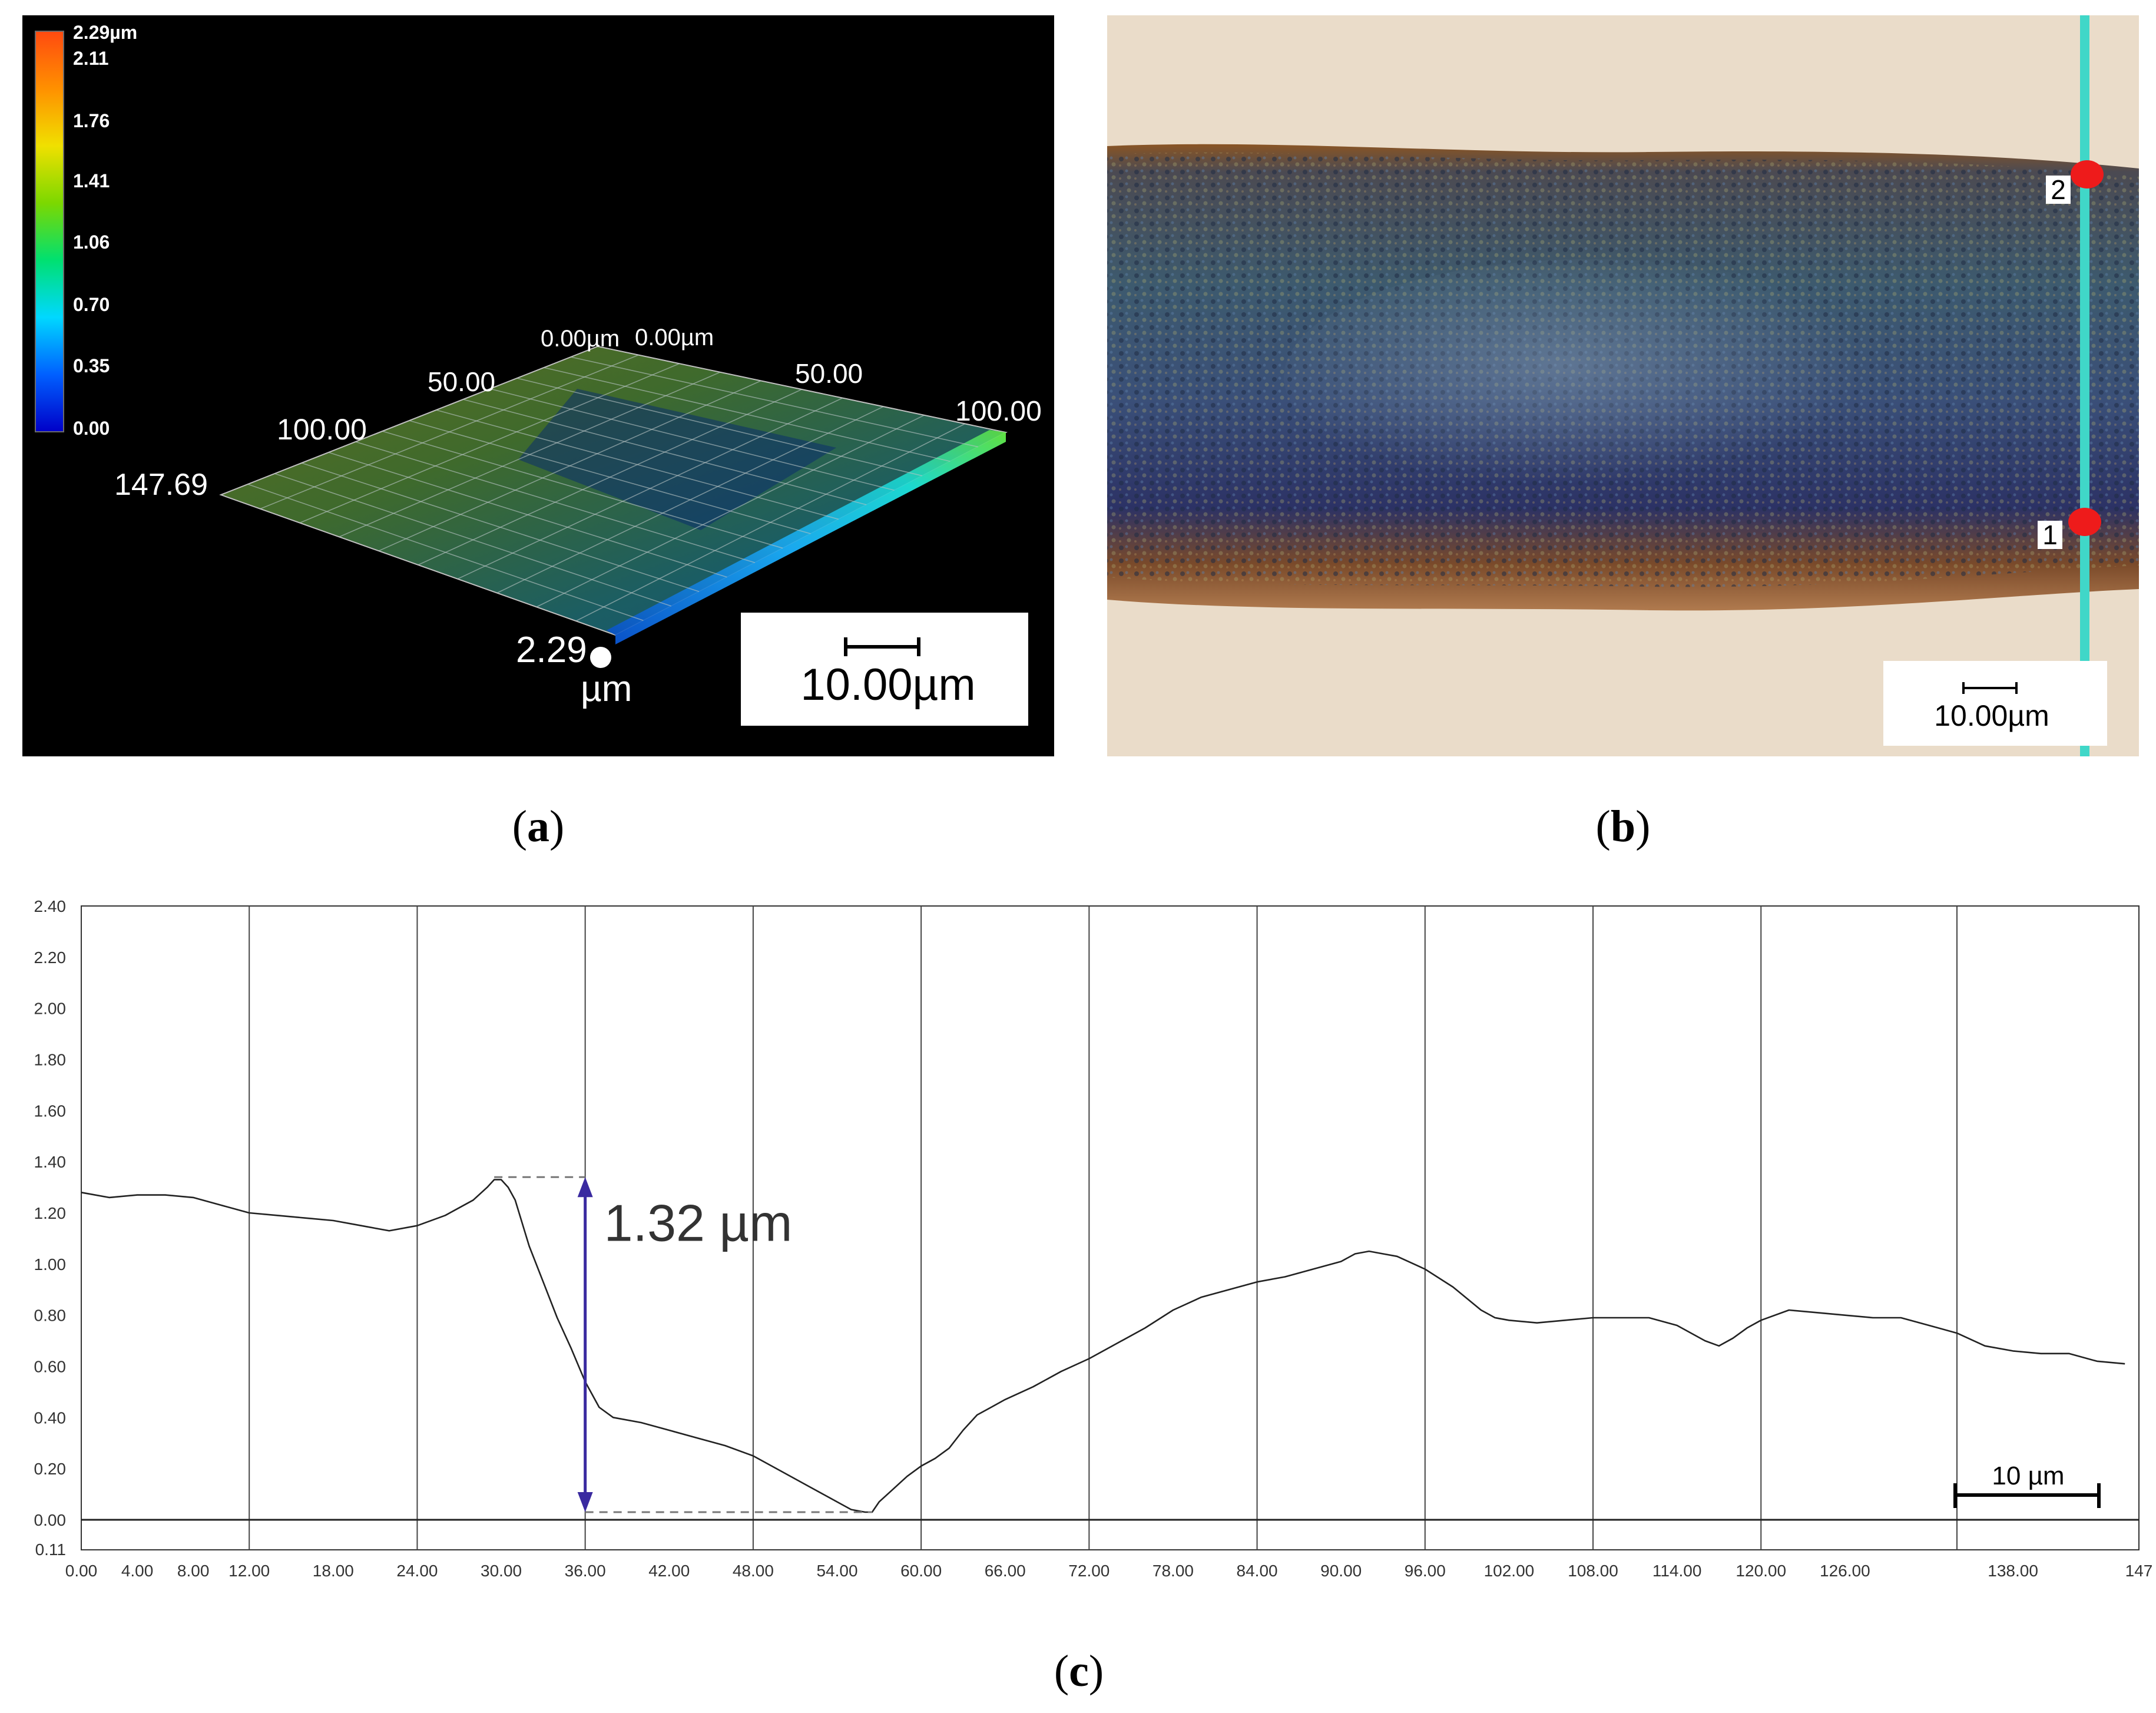  Describe the element at coordinates (698, 1223) in the screenshot. I see `annotation-label: 1.32 µm` at that location.